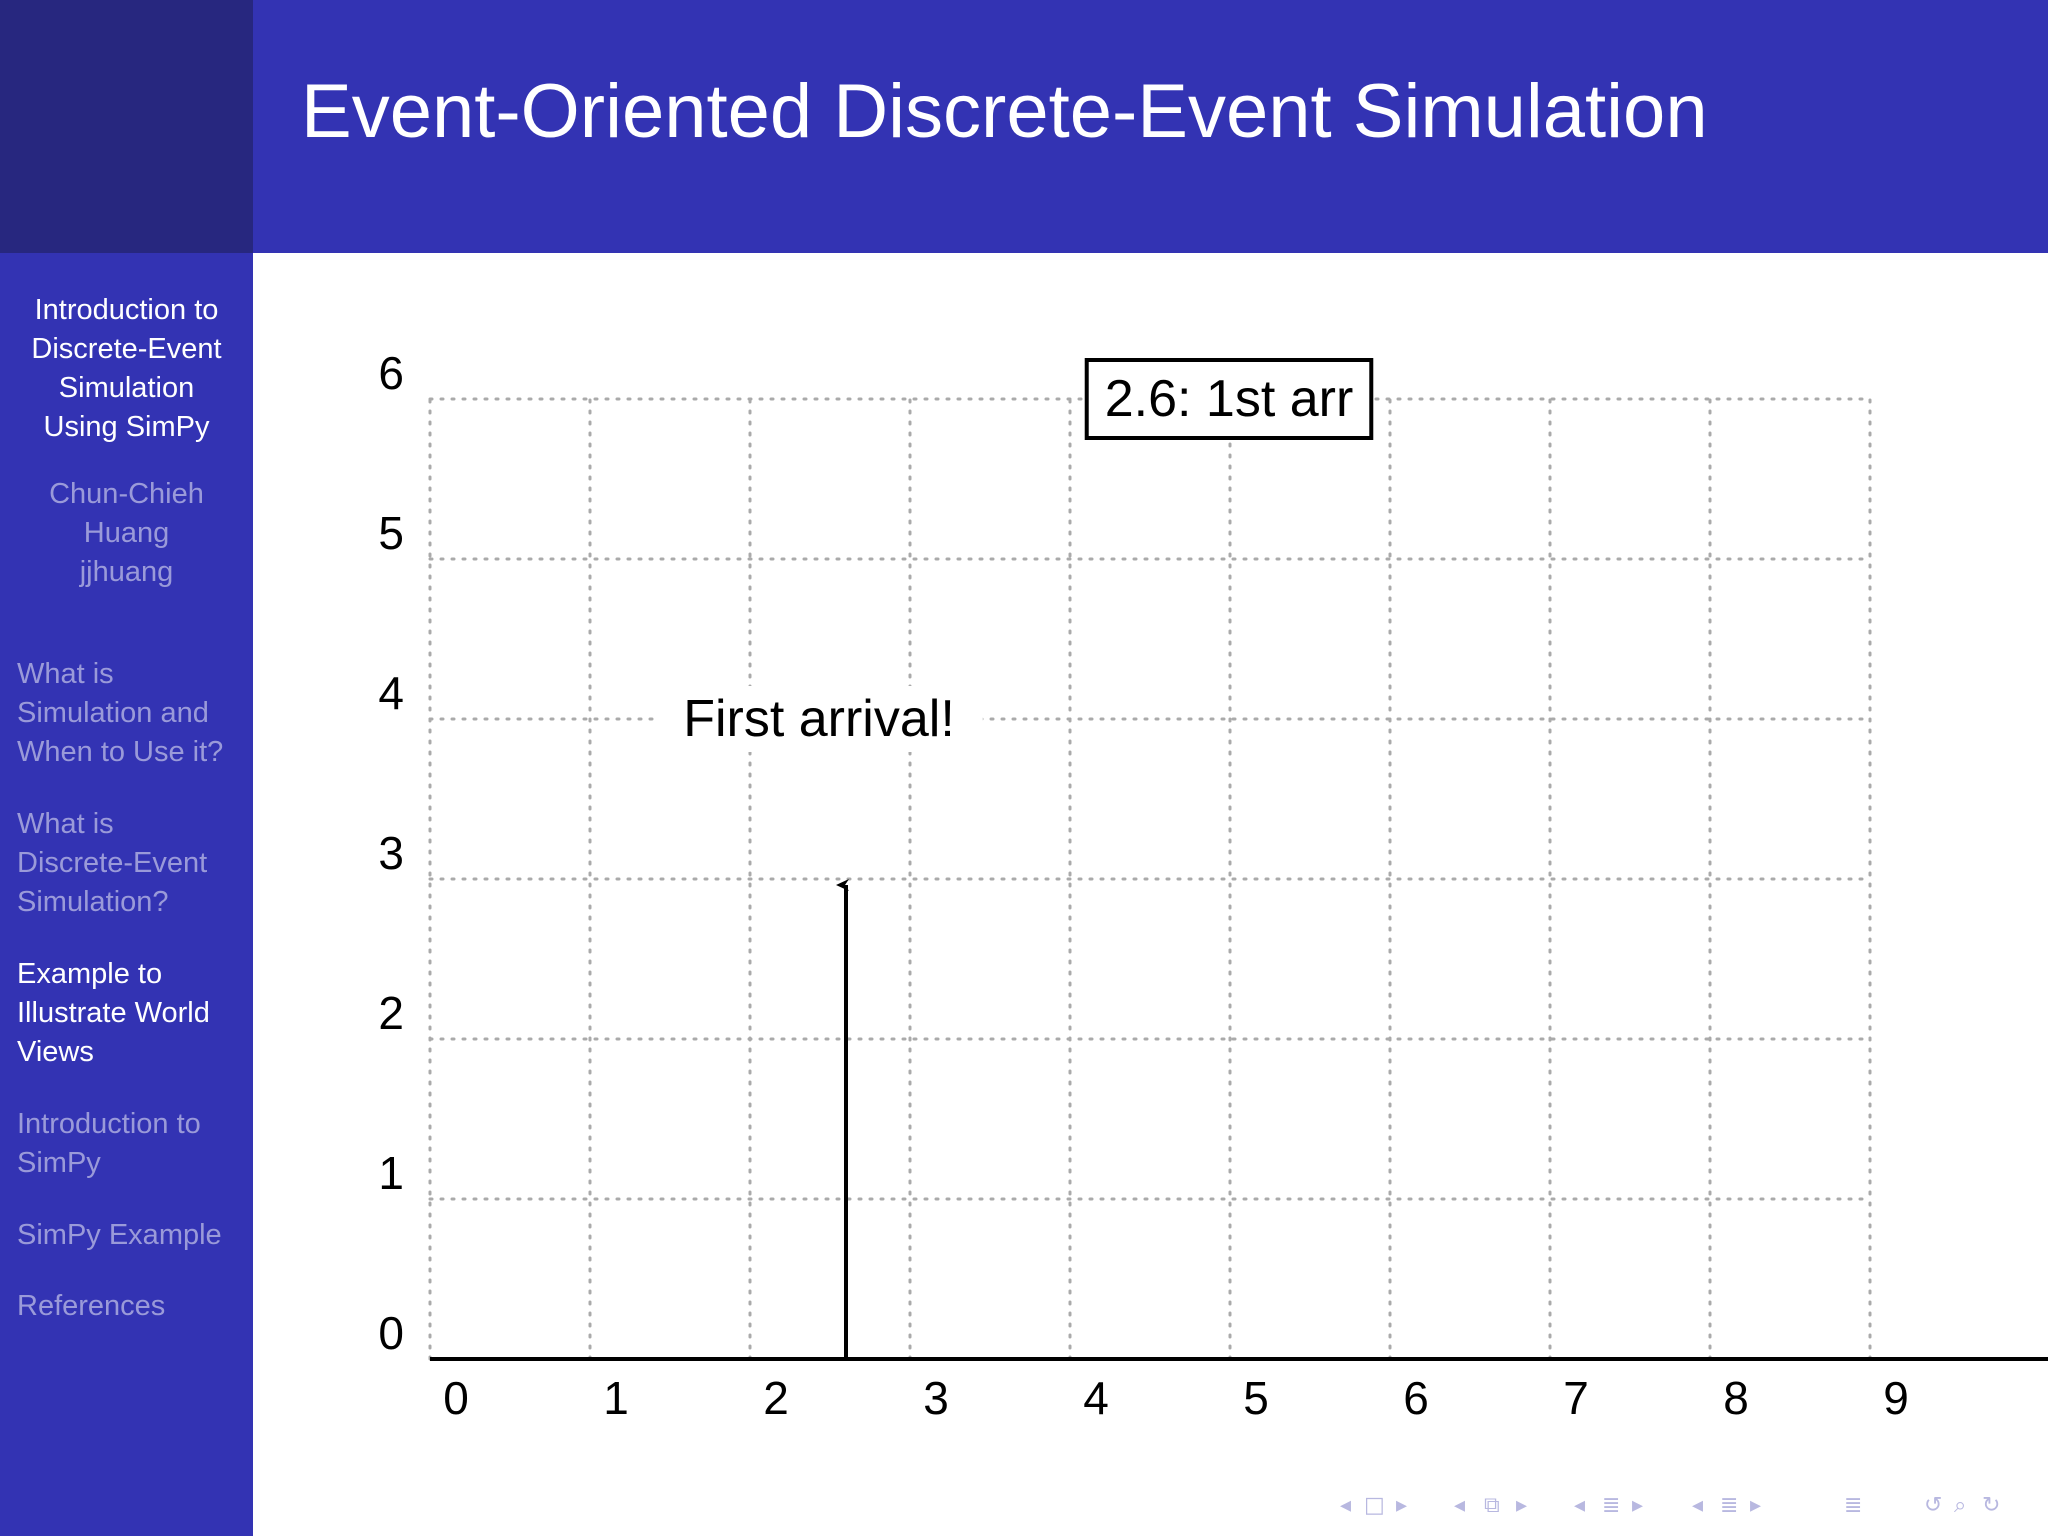  Describe the element at coordinates (90, 974) in the screenshot. I see `sidebar-item-label: Example to` at that location.